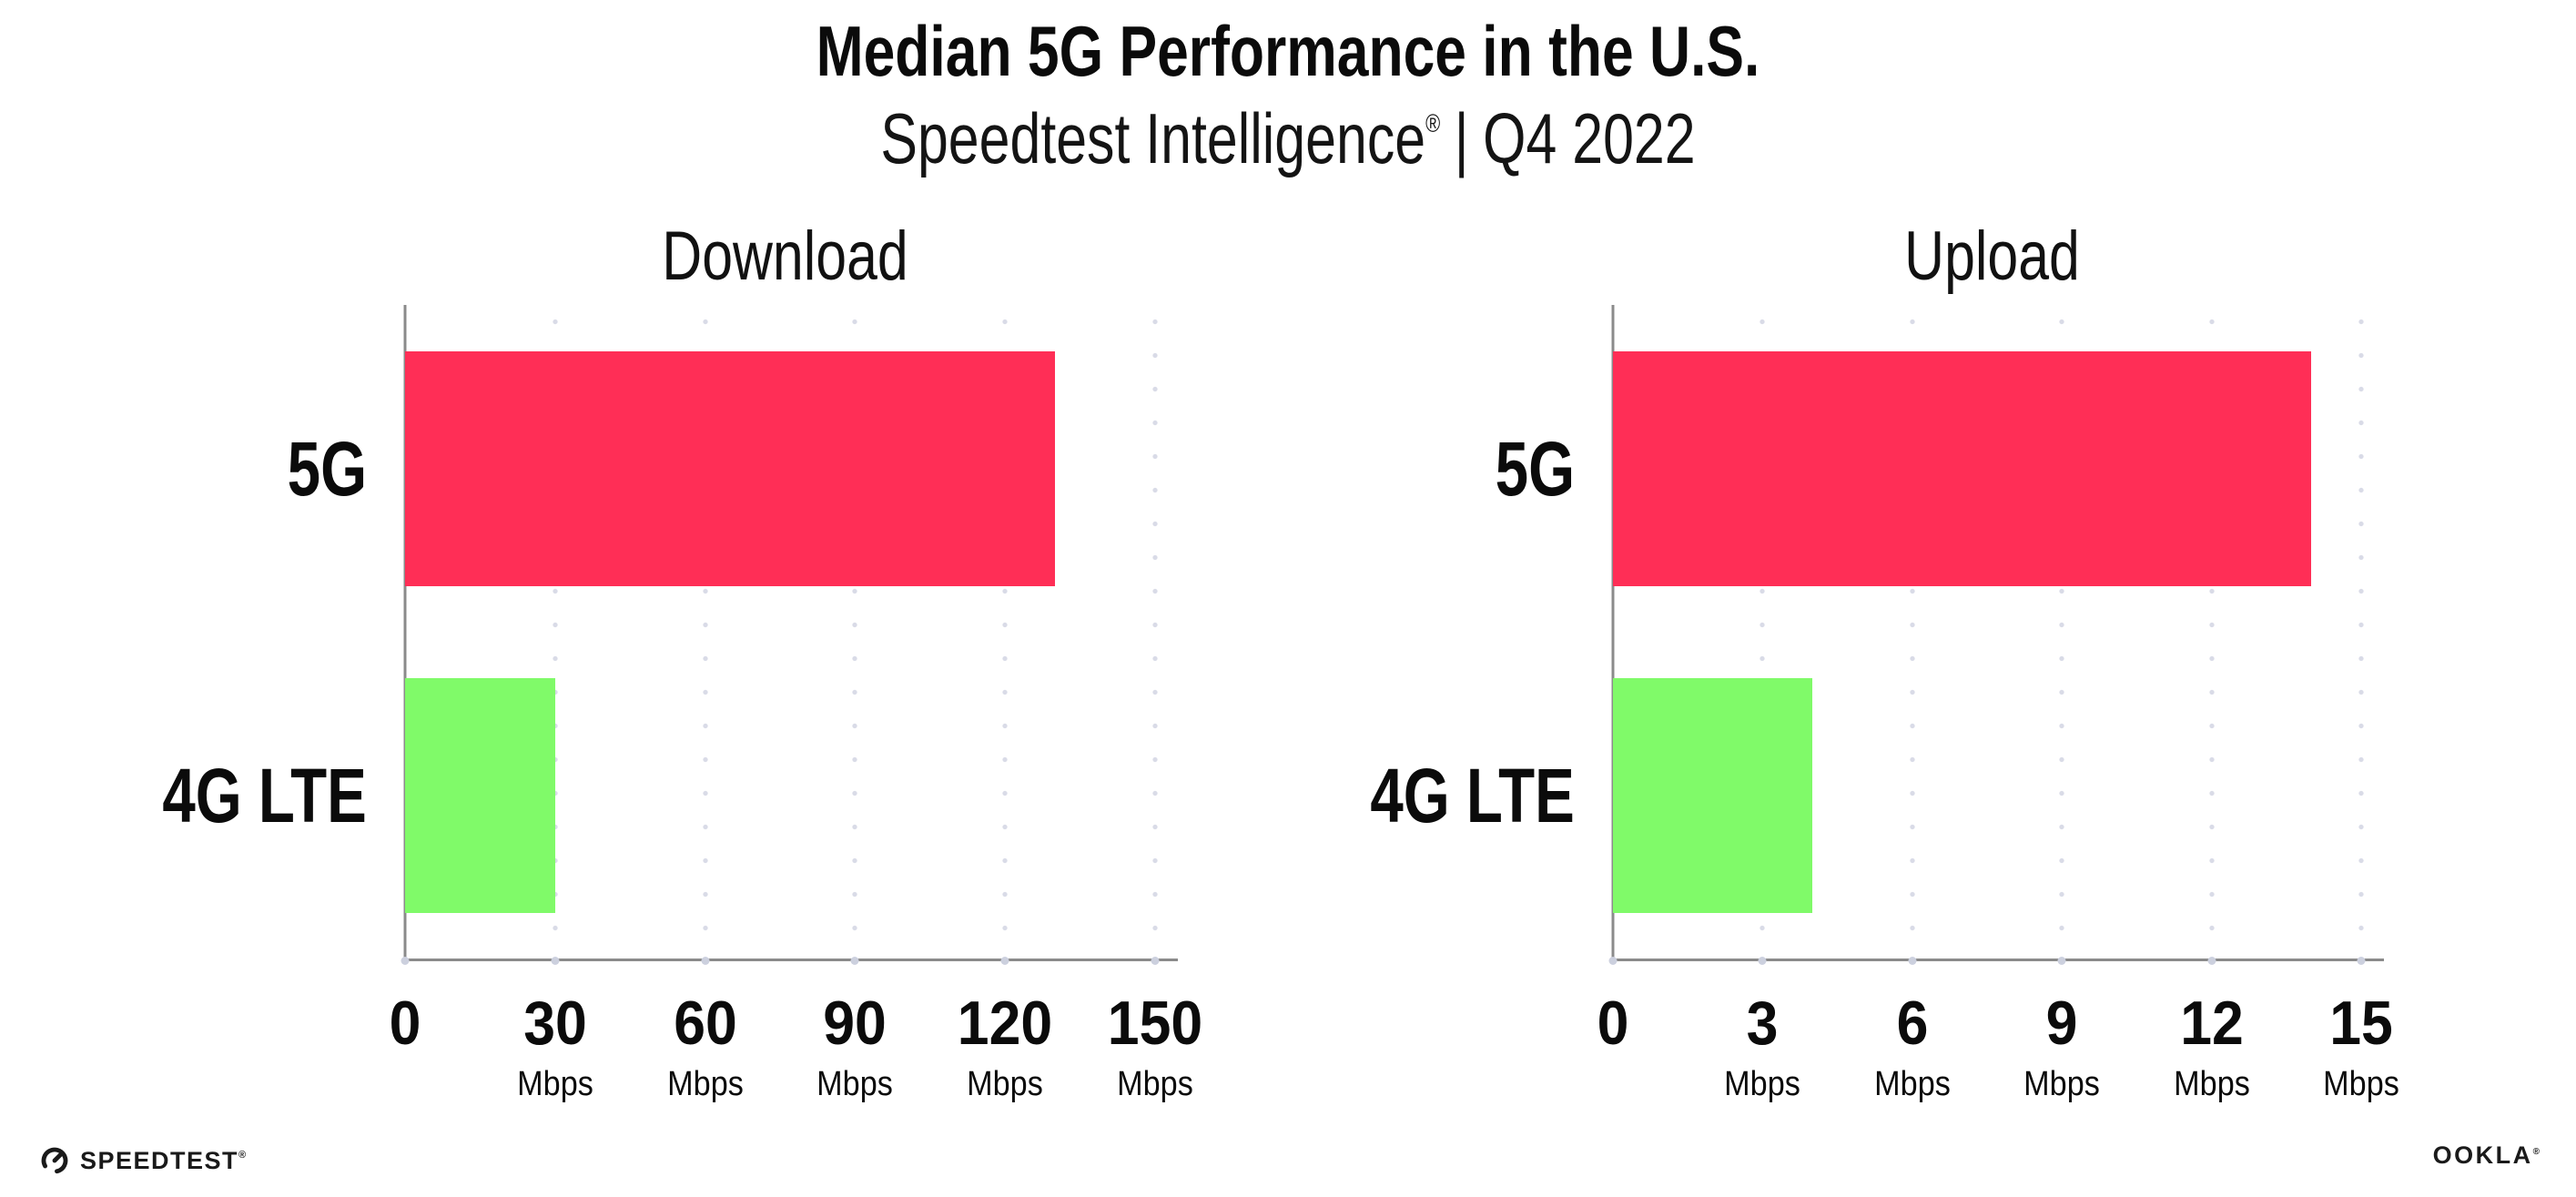 The height and width of the screenshot is (1197, 2576). I want to click on x-tick-value: 12, so click(2211, 1024).